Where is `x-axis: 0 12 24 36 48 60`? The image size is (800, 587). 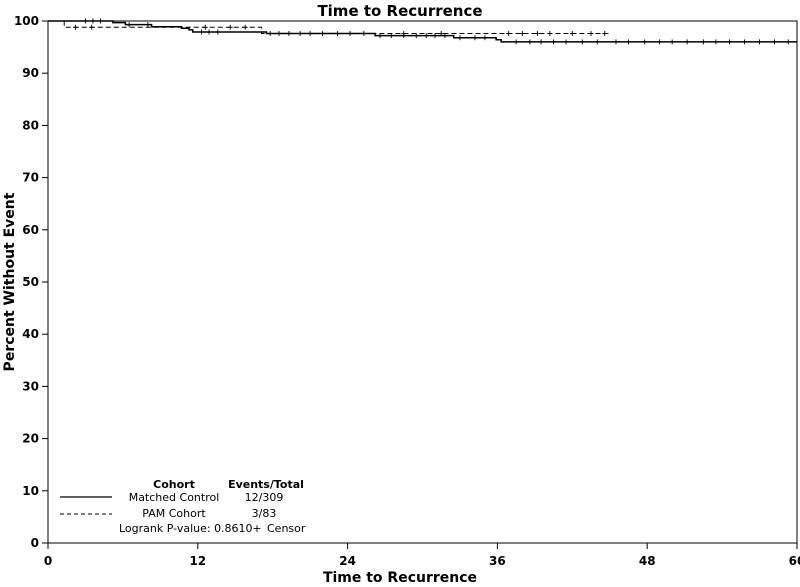 x-axis: 0 12 24 36 48 60 is located at coordinates (422, 555).